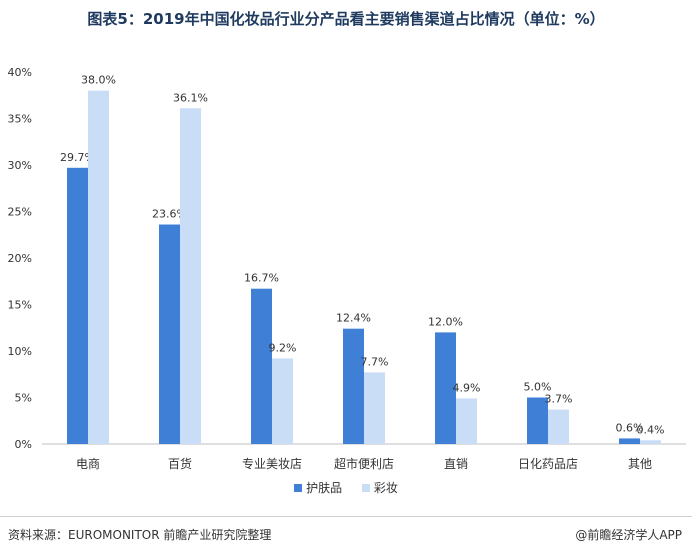 The height and width of the screenshot is (552, 692). I want to click on data-label-skincare: 16.7%, so click(261, 278).